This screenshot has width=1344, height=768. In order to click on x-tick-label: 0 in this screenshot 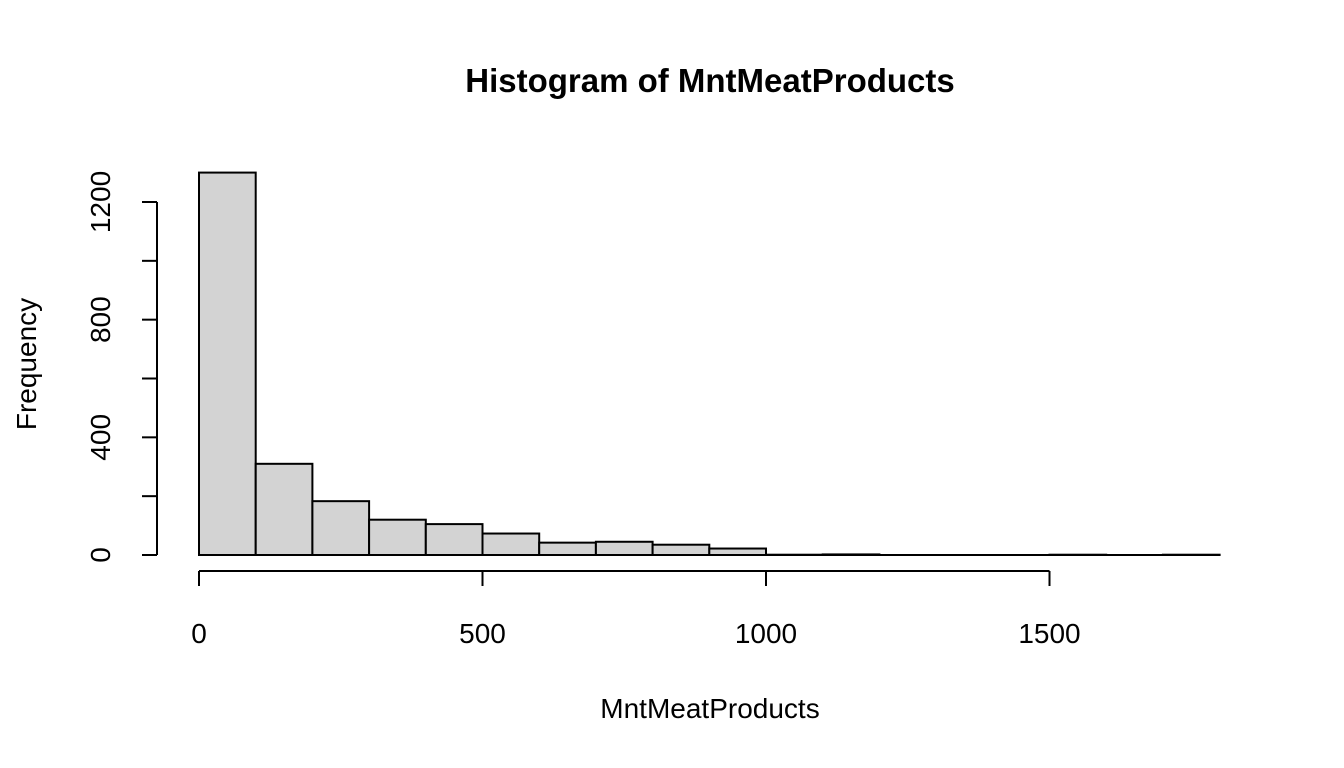, I will do `click(199, 633)`.